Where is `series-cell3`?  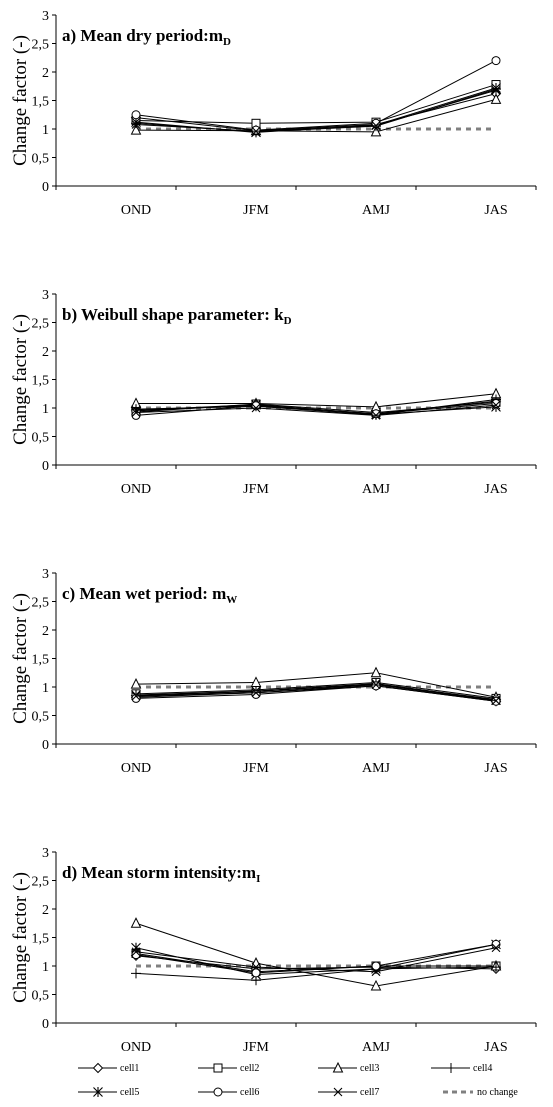
series-cell3 is located at coordinates (316, 954).